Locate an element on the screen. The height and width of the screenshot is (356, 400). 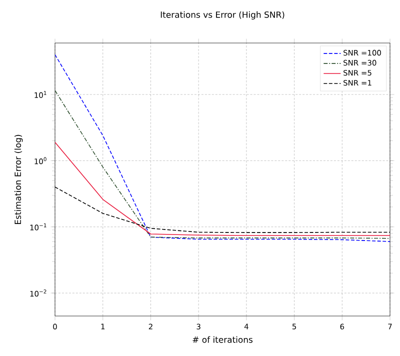
chart-title: Iterations vs Error (High SNR) is located at coordinates (222, 15).